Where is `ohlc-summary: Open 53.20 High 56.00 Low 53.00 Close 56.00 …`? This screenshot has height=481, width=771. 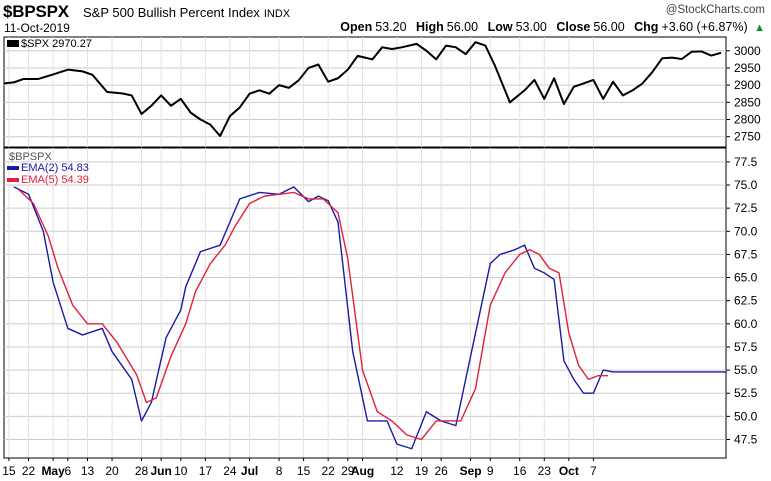 ohlc-summary: Open 53.20 High 56.00 Low 53.00 Close 56.00 … is located at coordinates (549, 27).